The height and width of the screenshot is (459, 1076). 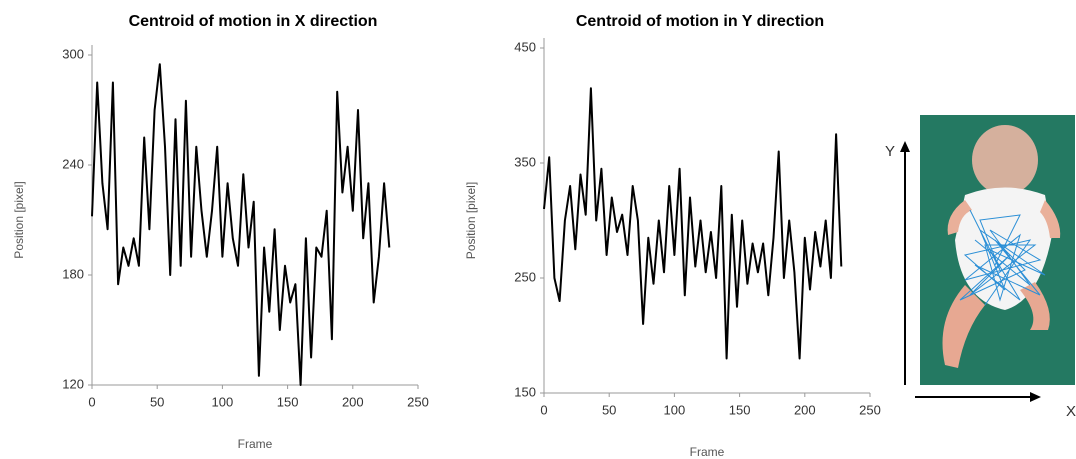 What do you see at coordinates (1005, 160) in the screenshot?
I see `baby-head` at bounding box center [1005, 160].